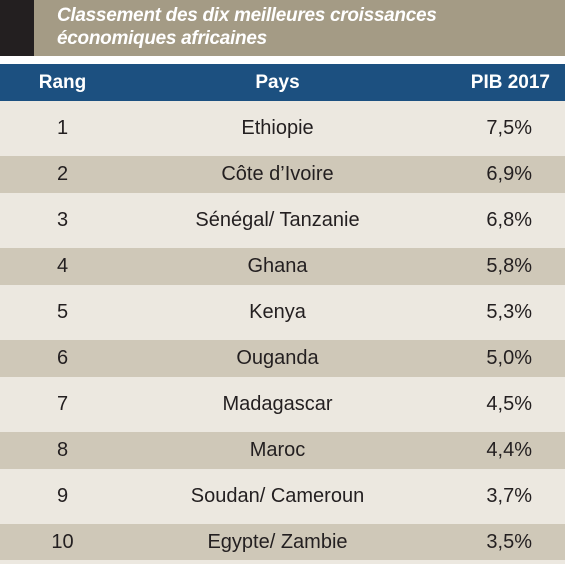 The height and width of the screenshot is (564, 565). Describe the element at coordinates (277, 174) in the screenshot. I see `country-cell: Côte d’Ivoire` at that location.